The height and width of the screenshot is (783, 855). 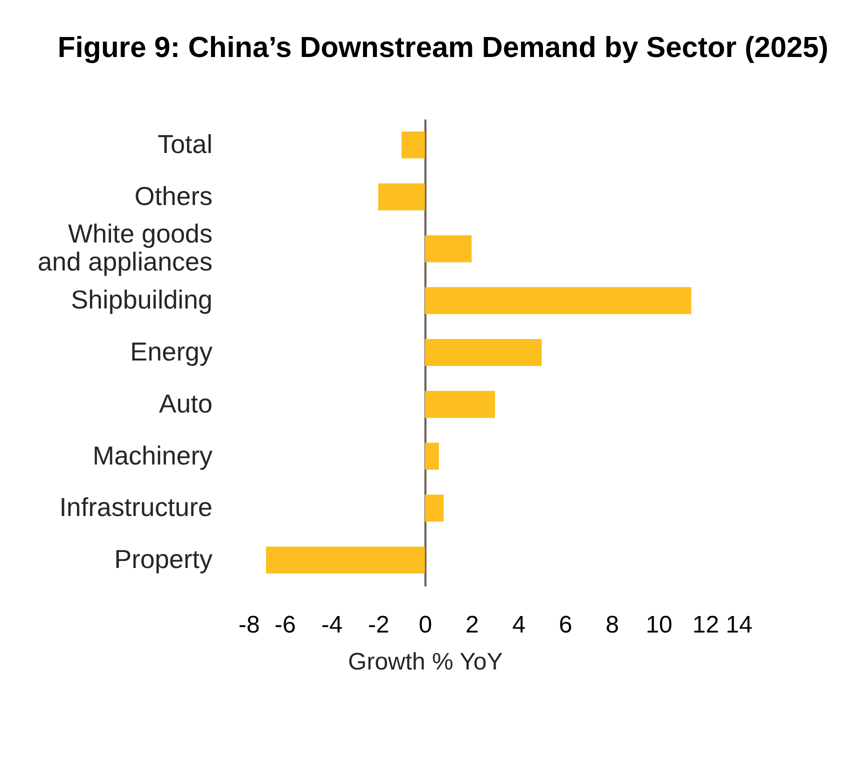 I want to click on y-tick-label: Shipbuilding, so click(x=141, y=299).